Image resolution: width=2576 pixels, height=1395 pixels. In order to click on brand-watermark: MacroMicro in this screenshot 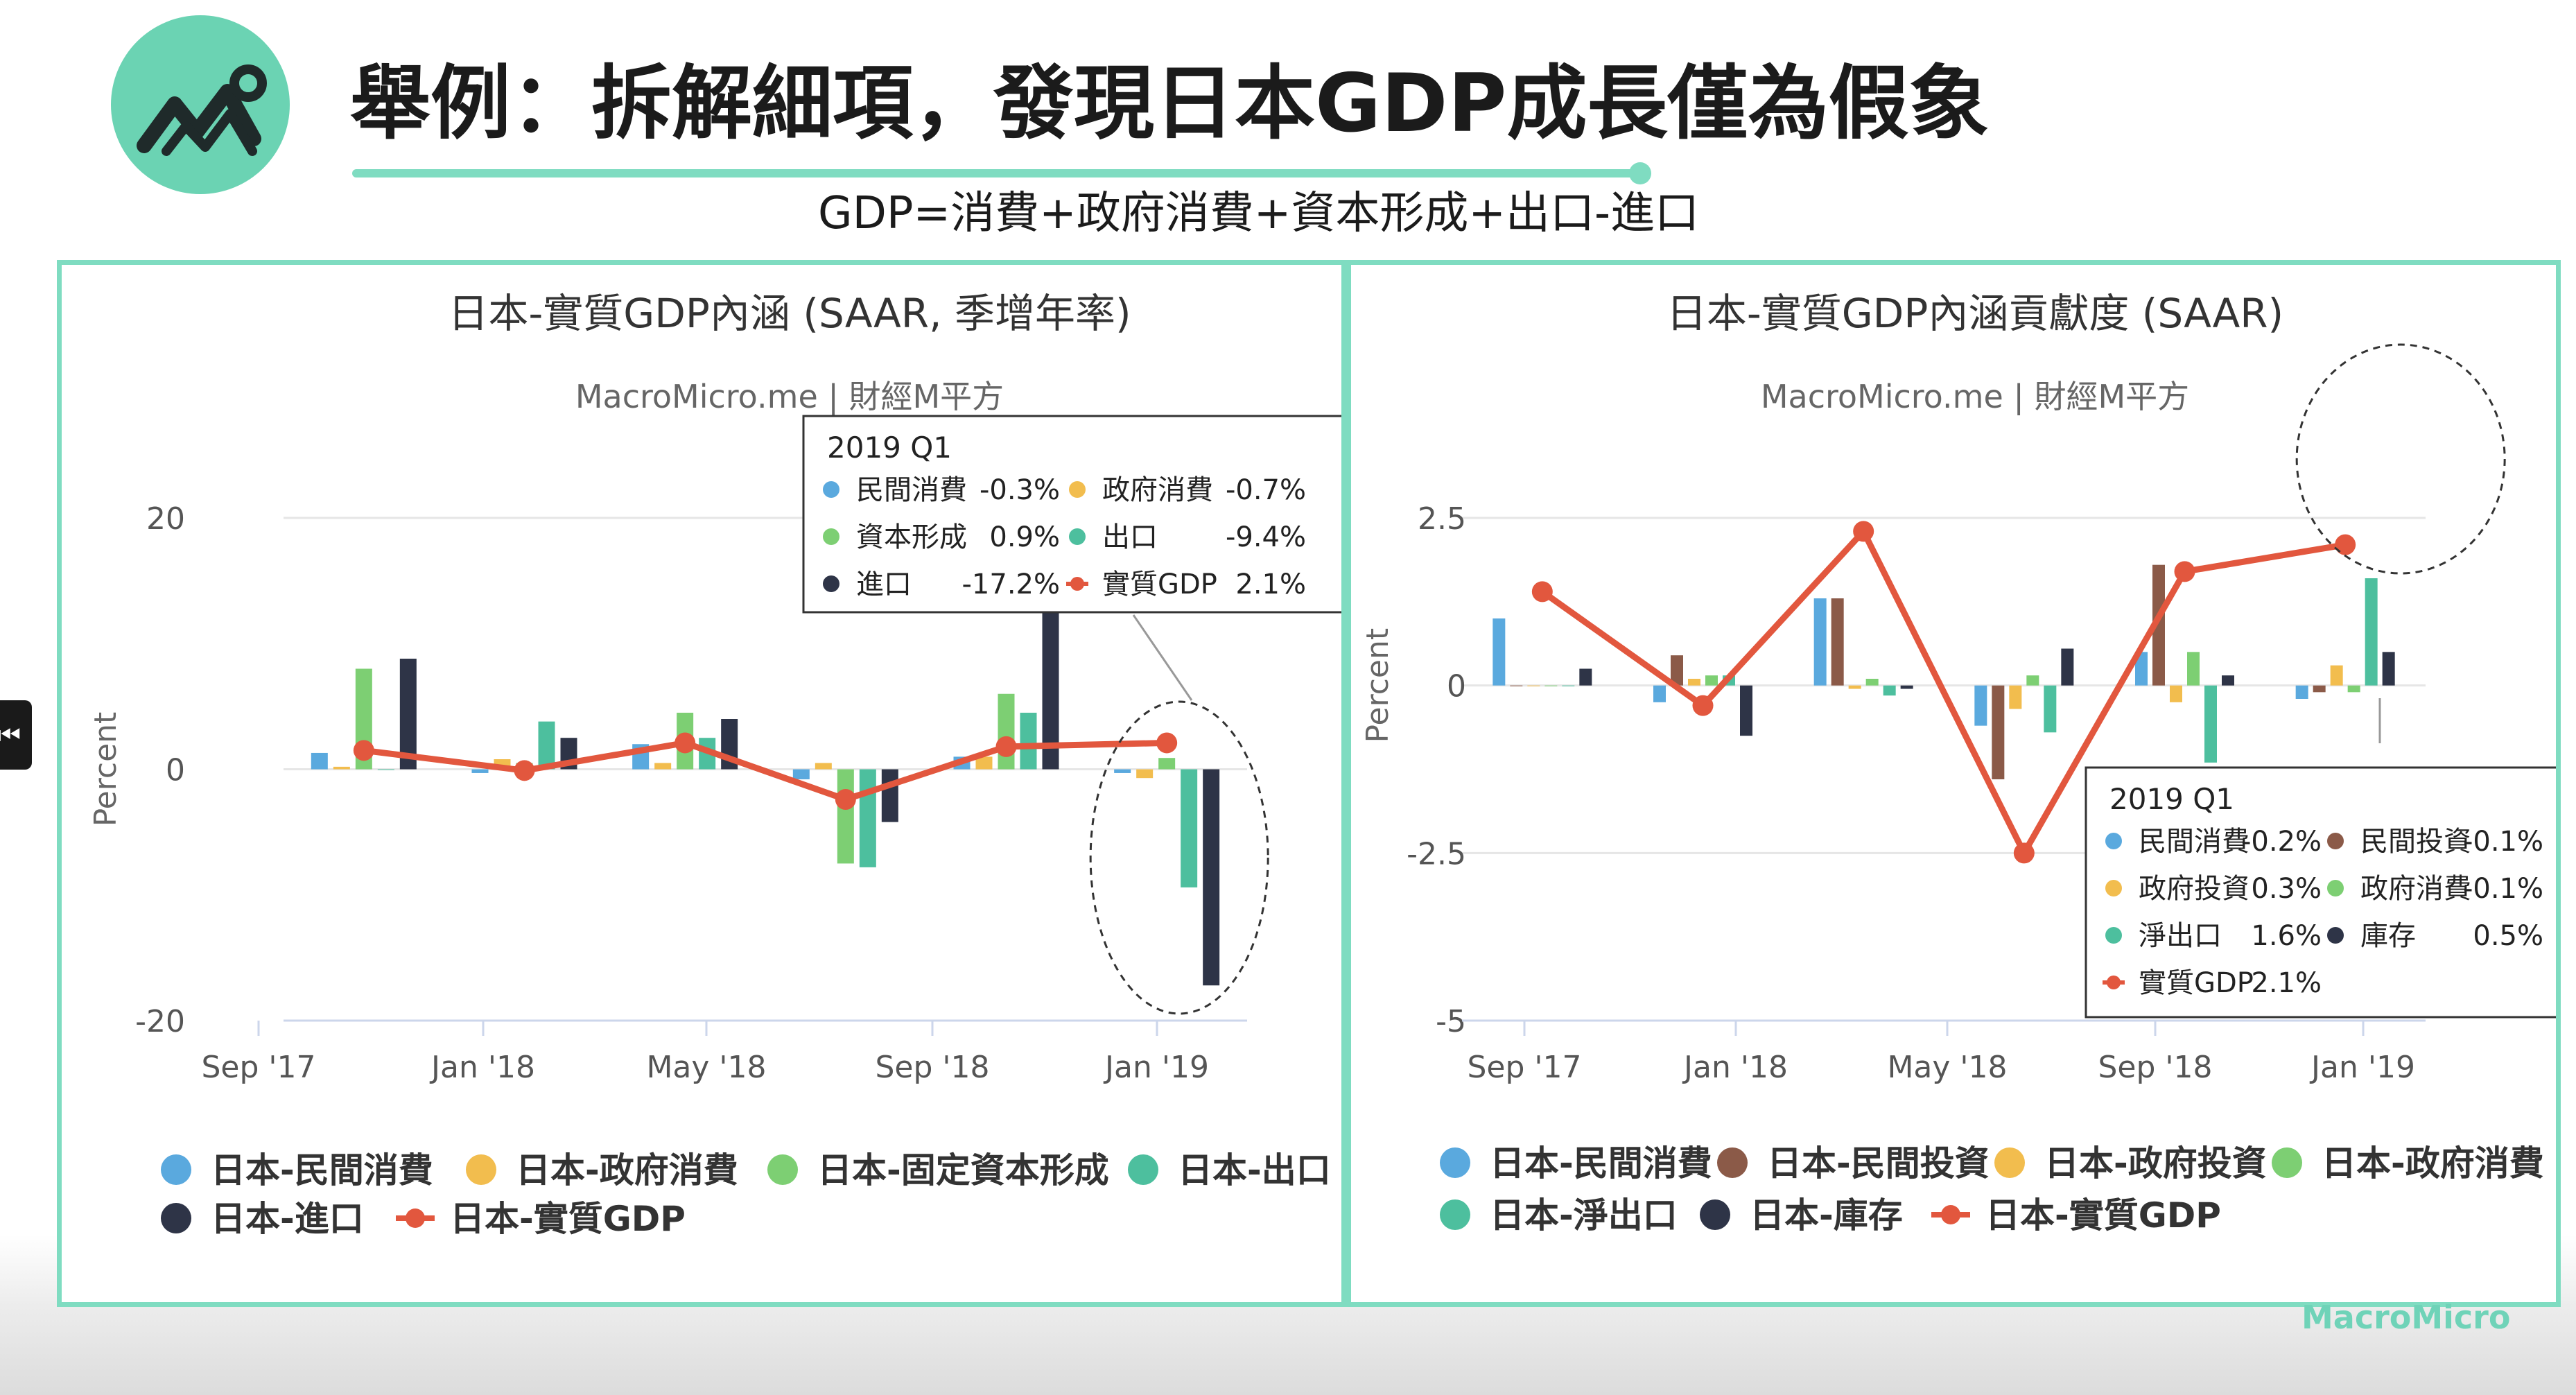, I will do `click(2406, 1317)`.